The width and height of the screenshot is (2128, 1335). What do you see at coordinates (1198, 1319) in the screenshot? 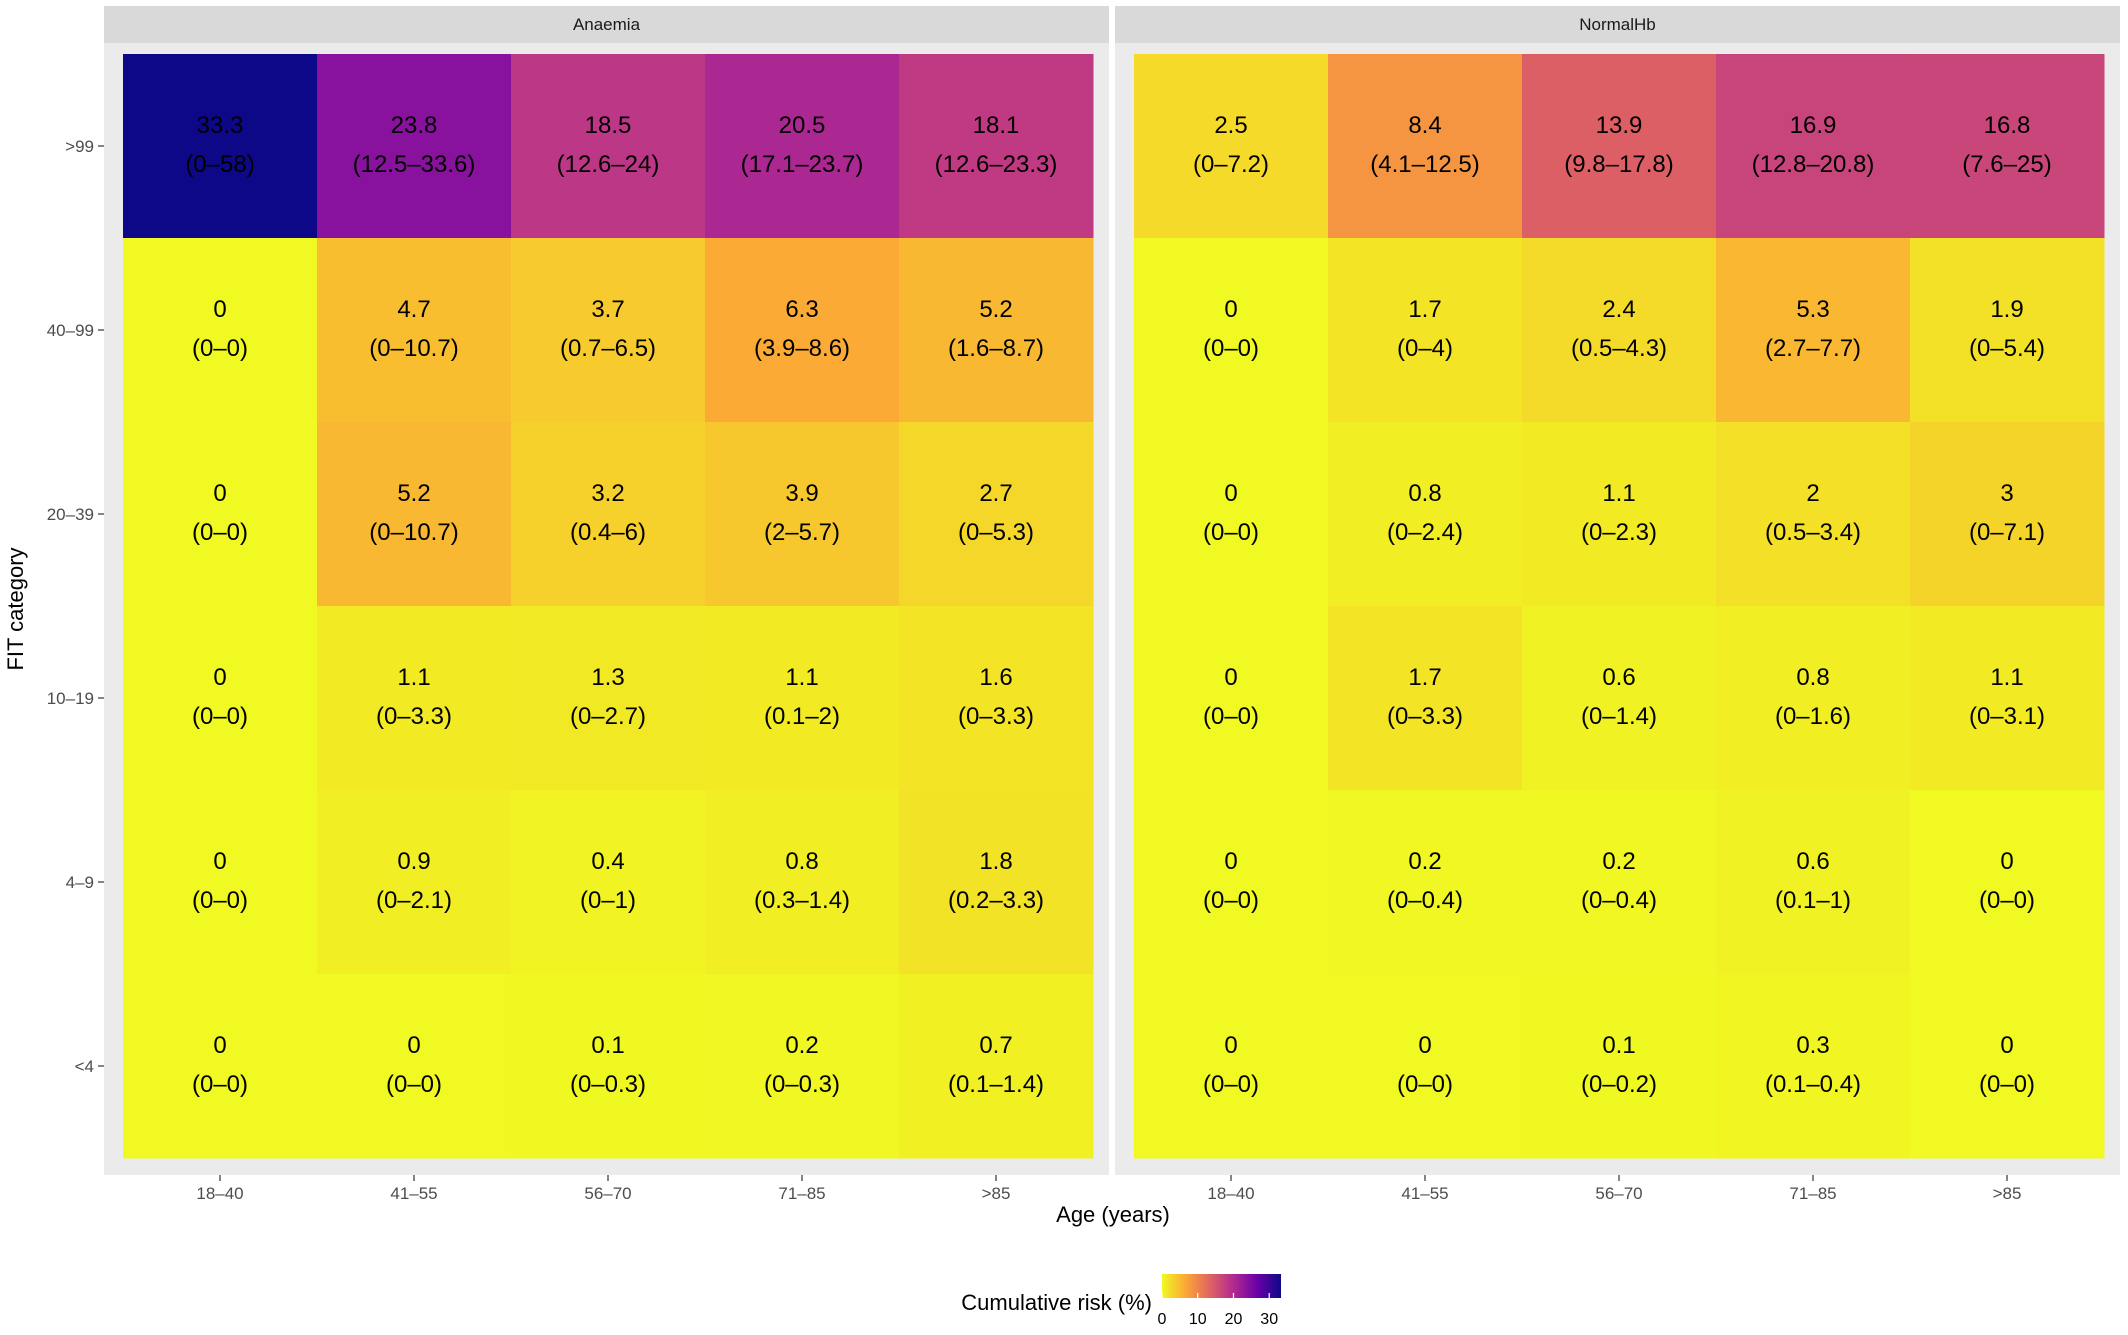
I see `legend-tick-label: 10` at bounding box center [1198, 1319].